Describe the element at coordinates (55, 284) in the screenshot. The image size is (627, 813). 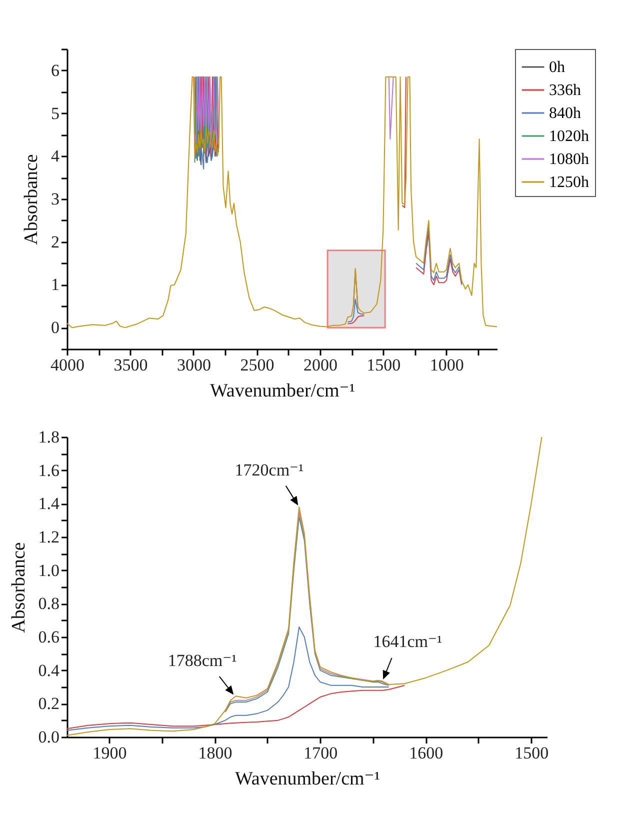
I see `y-tick-label: 1` at that location.